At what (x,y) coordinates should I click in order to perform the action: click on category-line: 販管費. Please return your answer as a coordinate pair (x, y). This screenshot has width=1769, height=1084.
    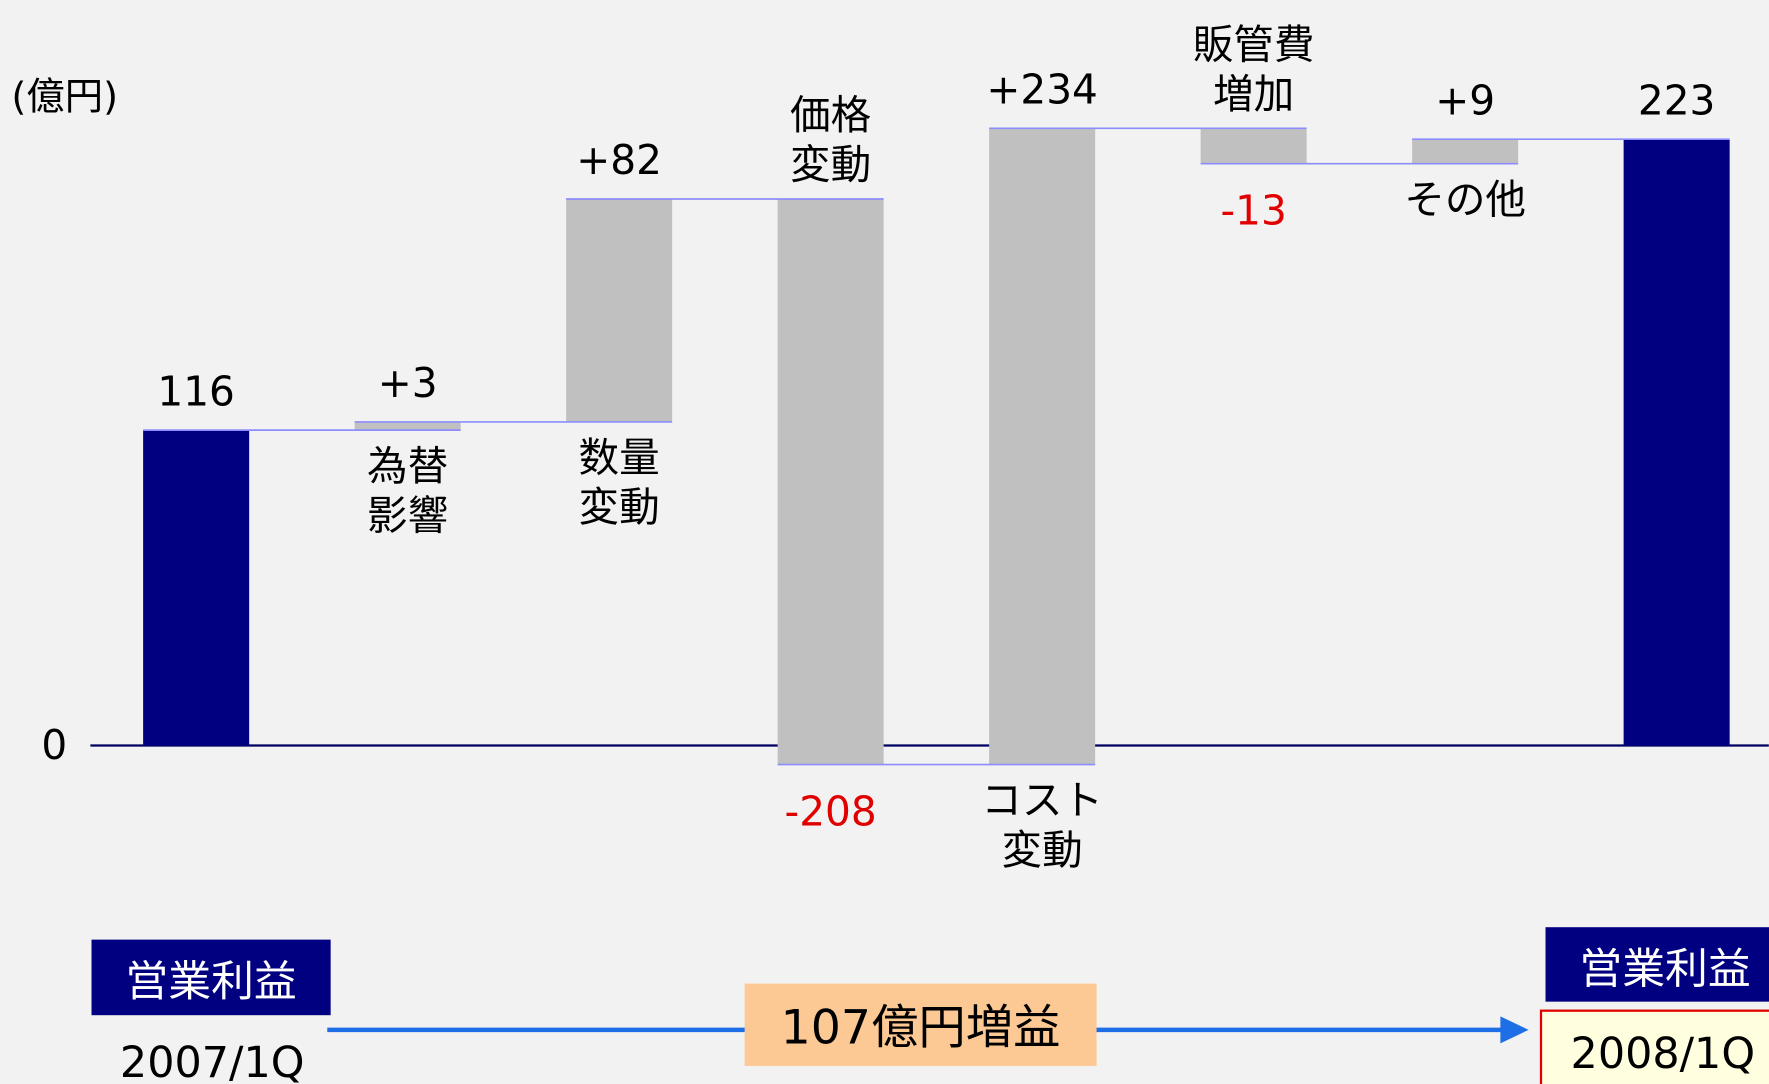
    Looking at the image, I should click on (1254, 44).